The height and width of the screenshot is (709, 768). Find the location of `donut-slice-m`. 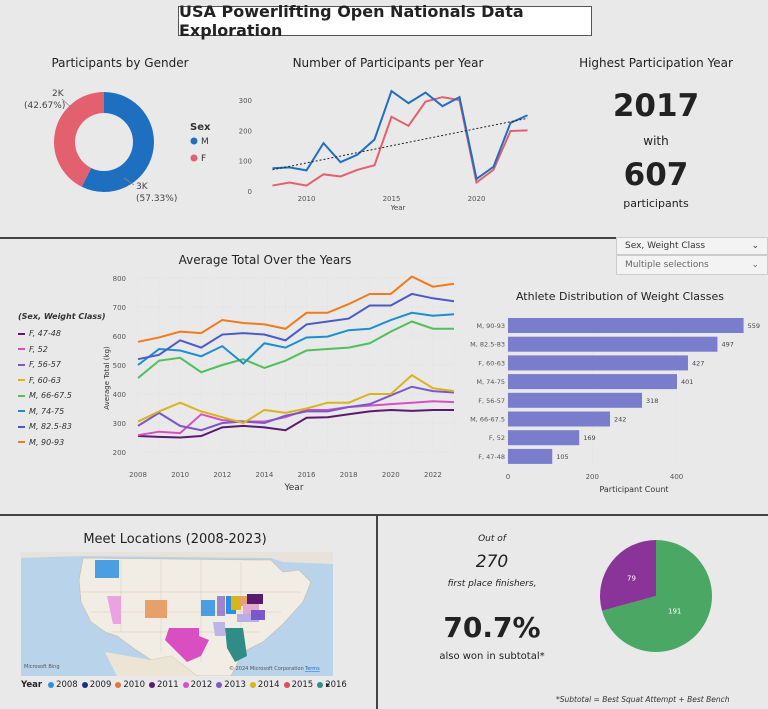

donut-slice-m is located at coordinates (117, 142).